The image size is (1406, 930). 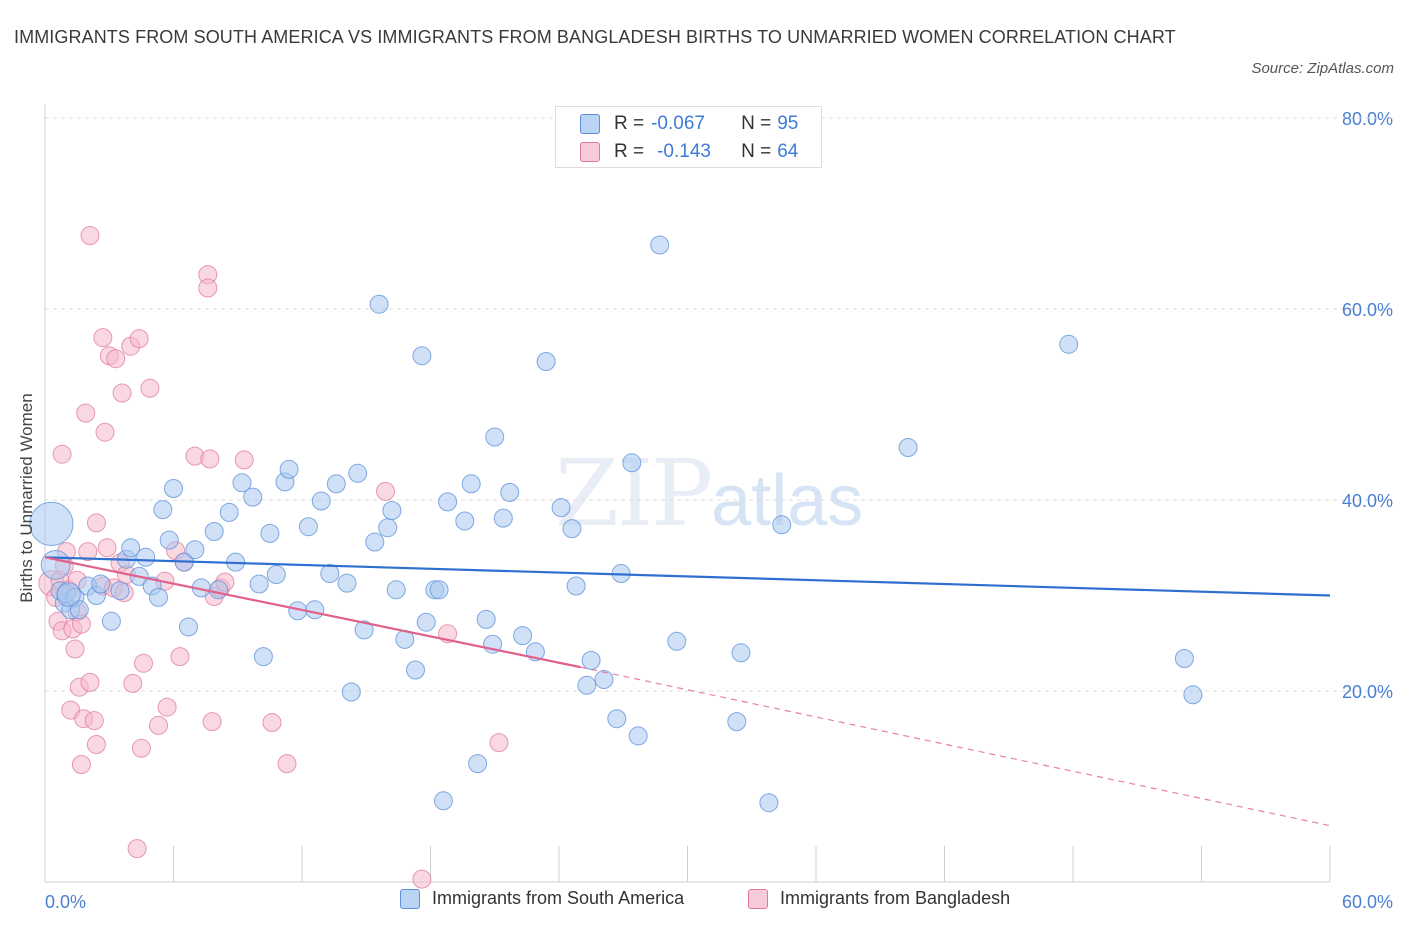 What do you see at coordinates (1367, 310) in the screenshot?
I see `y-tick-label: 60.0%` at bounding box center [1367, 310].